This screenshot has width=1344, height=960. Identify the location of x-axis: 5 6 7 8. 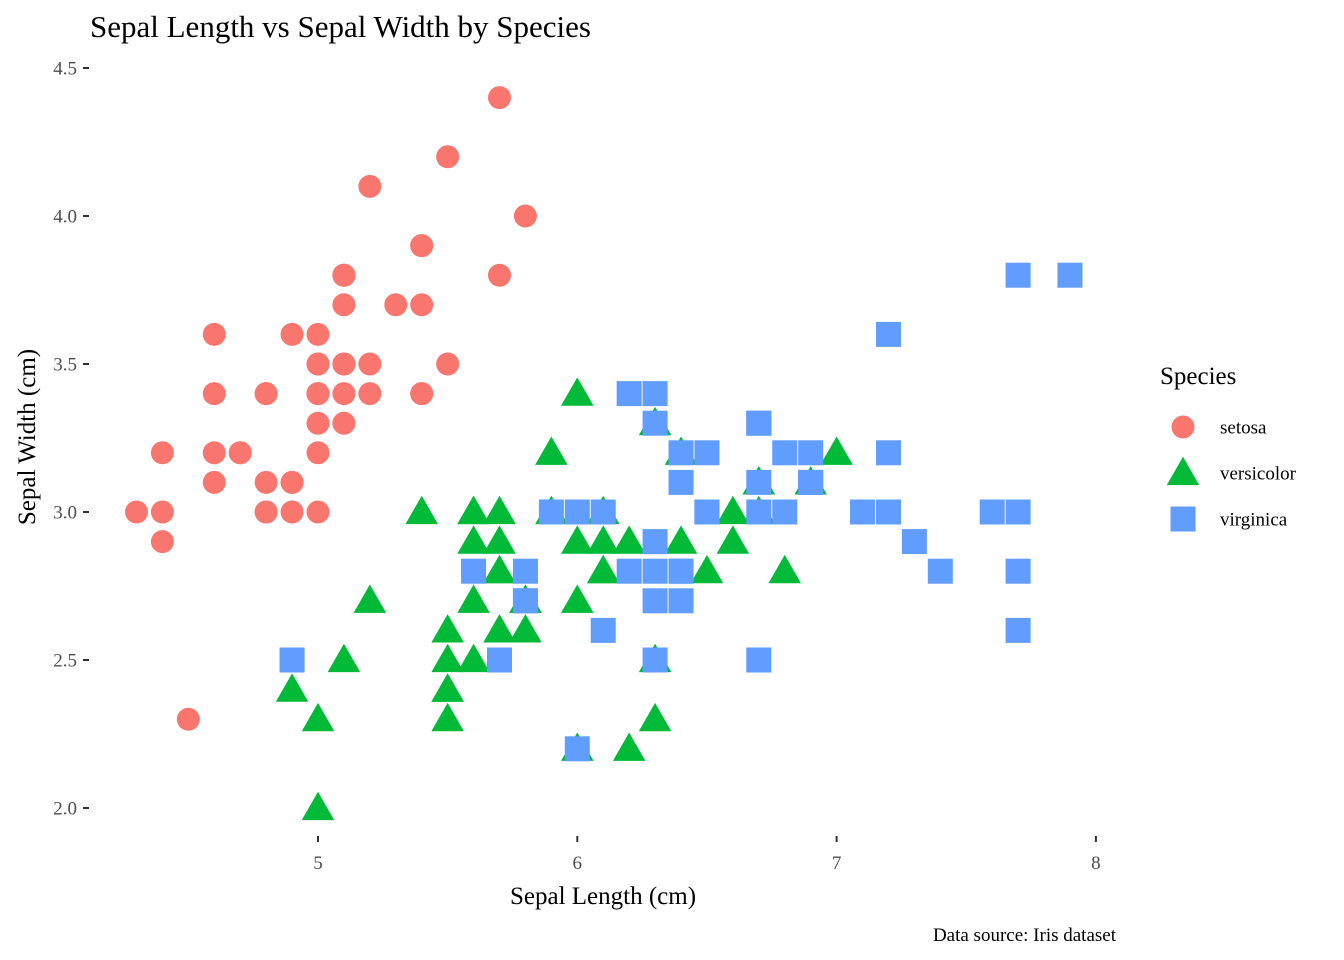
(707, 855).